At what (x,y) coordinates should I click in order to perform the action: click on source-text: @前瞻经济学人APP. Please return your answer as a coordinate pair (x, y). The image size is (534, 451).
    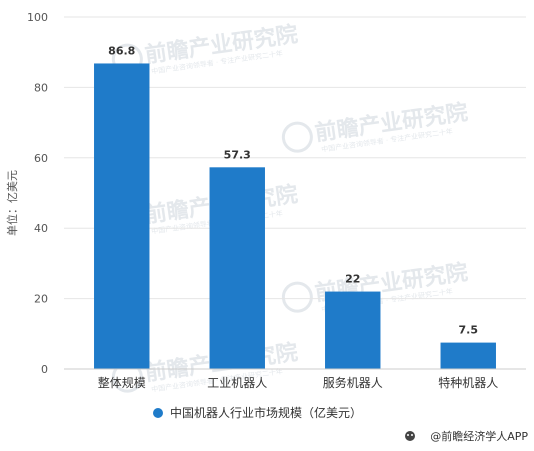
    Looking at the image, I should click on (479, 436).